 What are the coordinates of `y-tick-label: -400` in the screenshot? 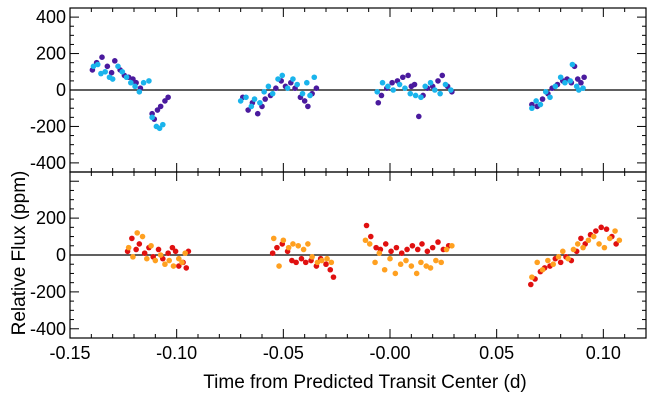 It's located at (48, 329).